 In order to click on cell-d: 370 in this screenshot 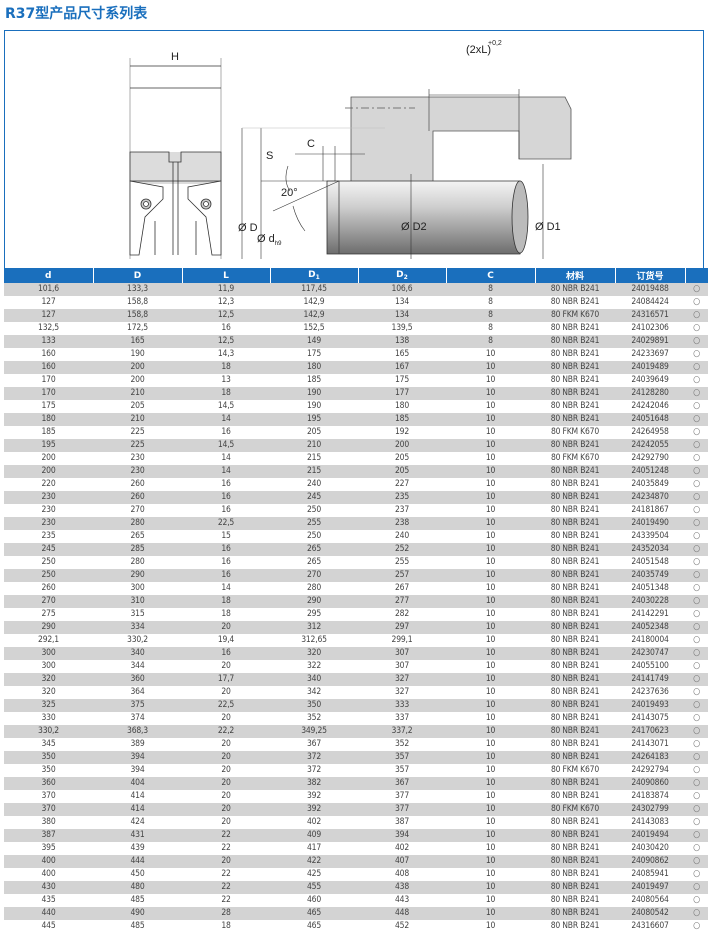, I will do `click(48, 796)`.